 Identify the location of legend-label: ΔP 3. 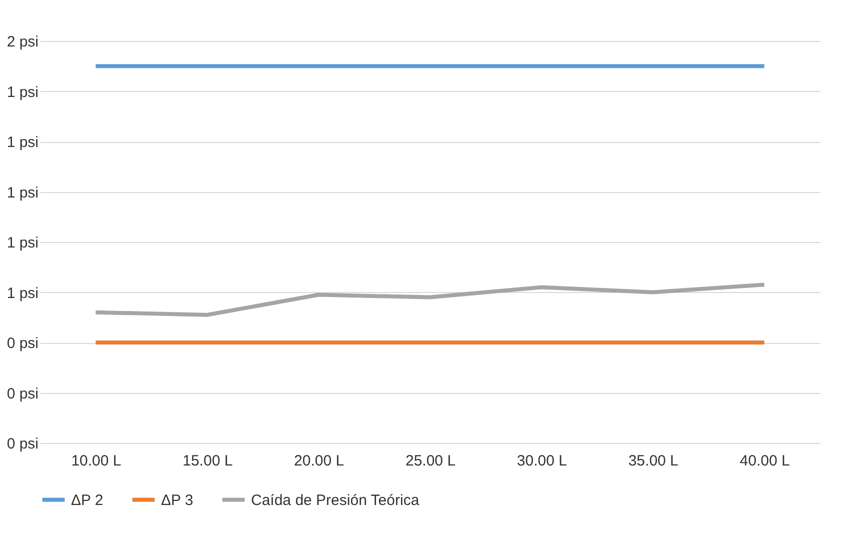
(177, 500).